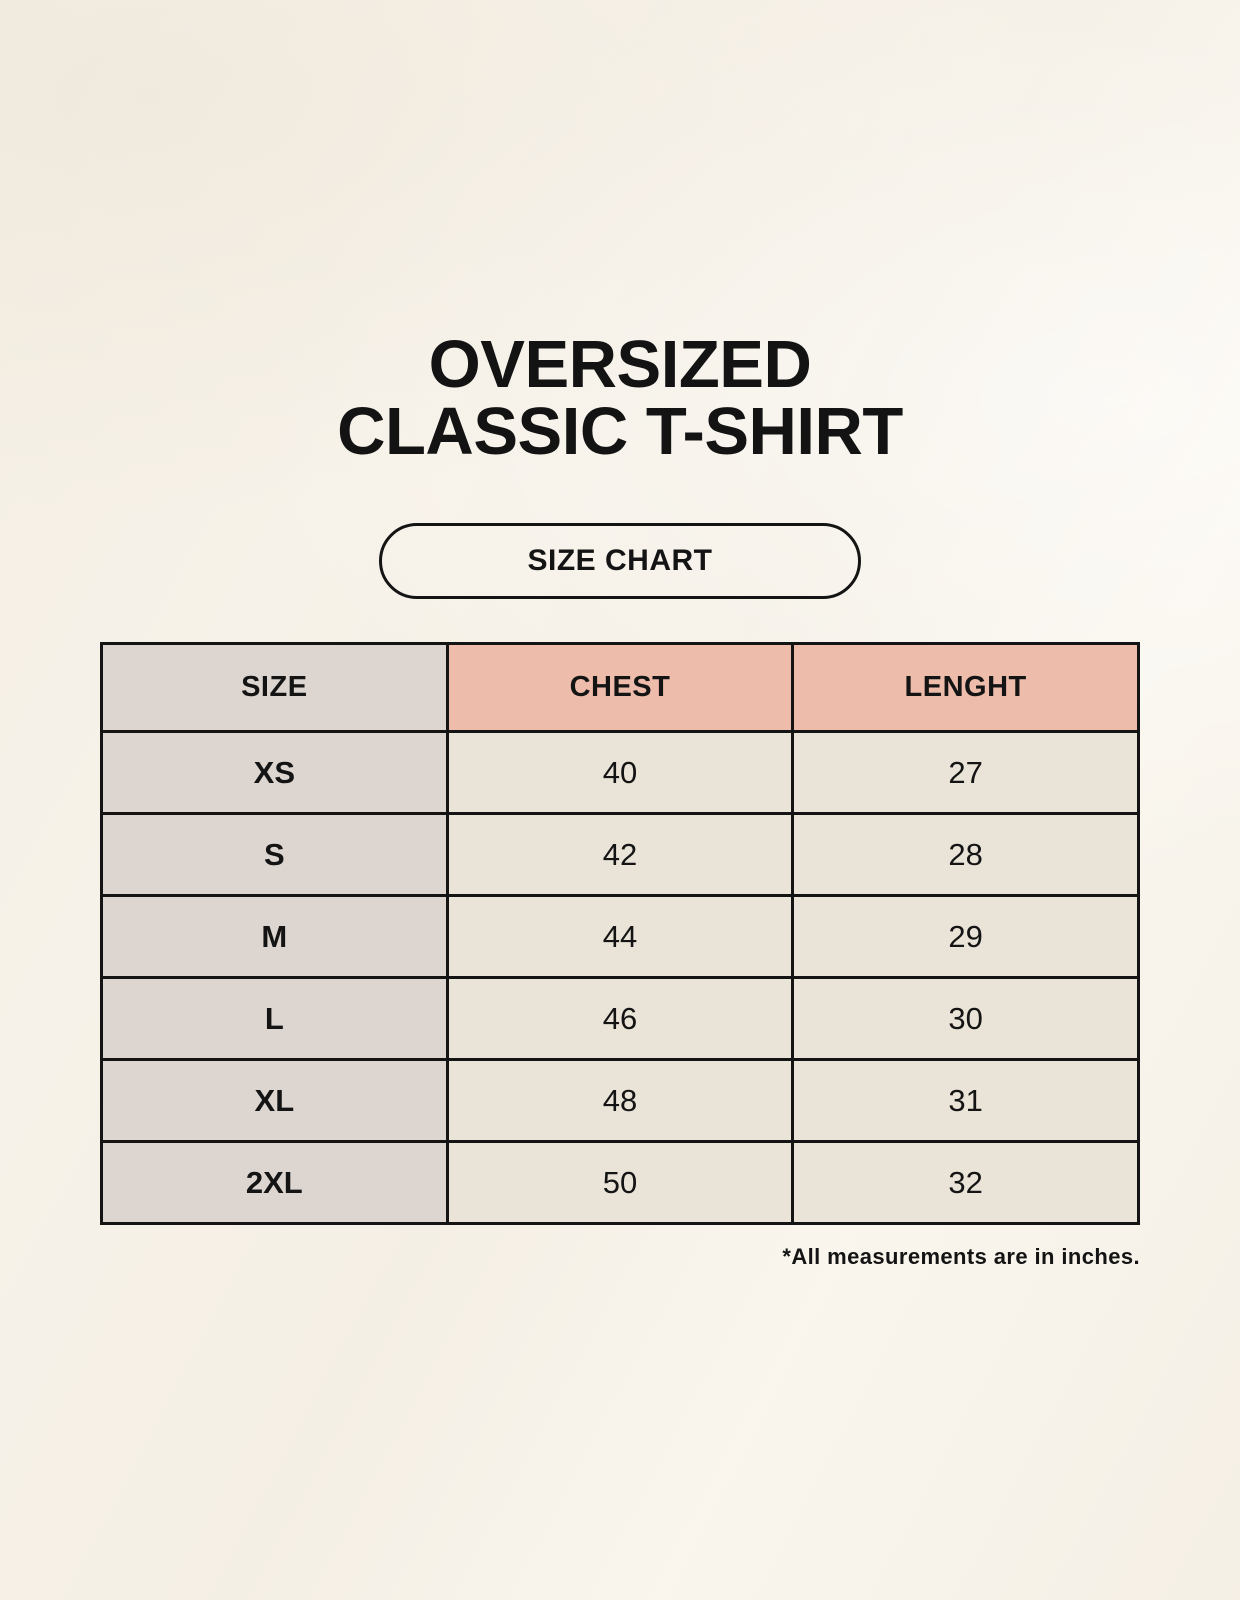 Image resolution: width=1240 pixels, height=1600 pixels. Describe the element at coordinates (961, 1256) in the screenshot. I see `measurements-footnote: *All measurements are in inches.` at that location.